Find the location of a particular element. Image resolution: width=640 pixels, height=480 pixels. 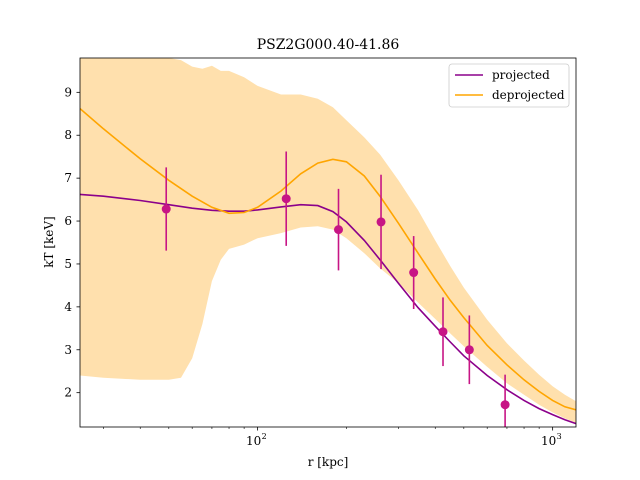

y-axis-label: kT [keV] is located at coordinates (49, 242).